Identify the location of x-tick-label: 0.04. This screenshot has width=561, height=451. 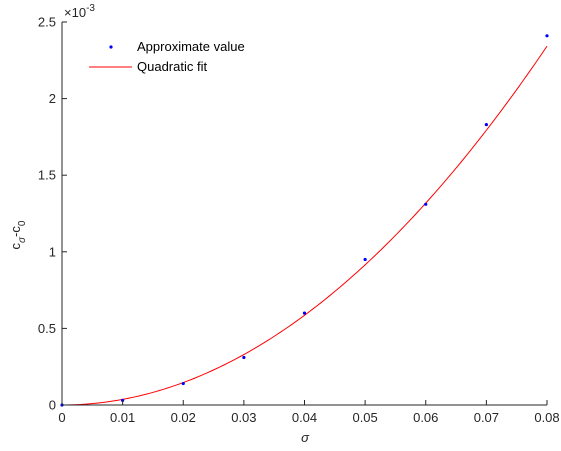
(304, 417).